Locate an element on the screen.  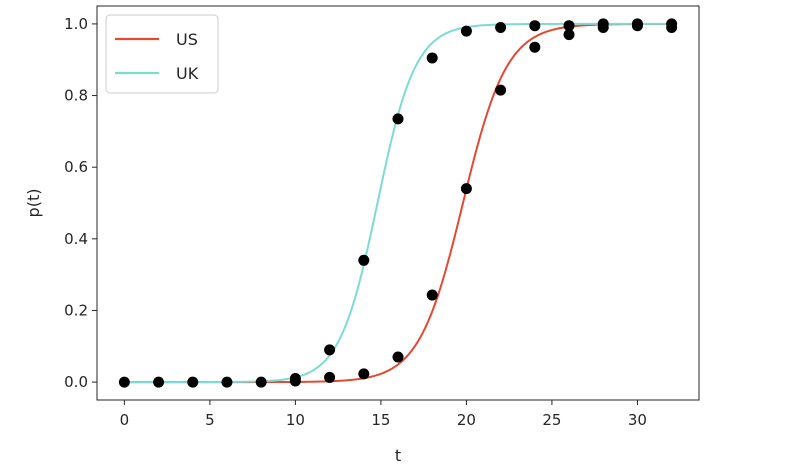
y-tick-label: 0.8 is located at coordinates (76, 96).